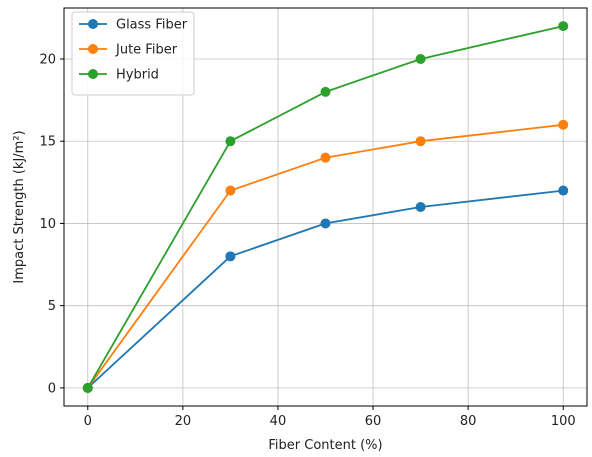 The width and height of the screenshot is (592, 457). What do you see at coordinates (146, 50) in the screenshot?
I see `legend-label: Jute Fiber` at bounding box center [146, 50].